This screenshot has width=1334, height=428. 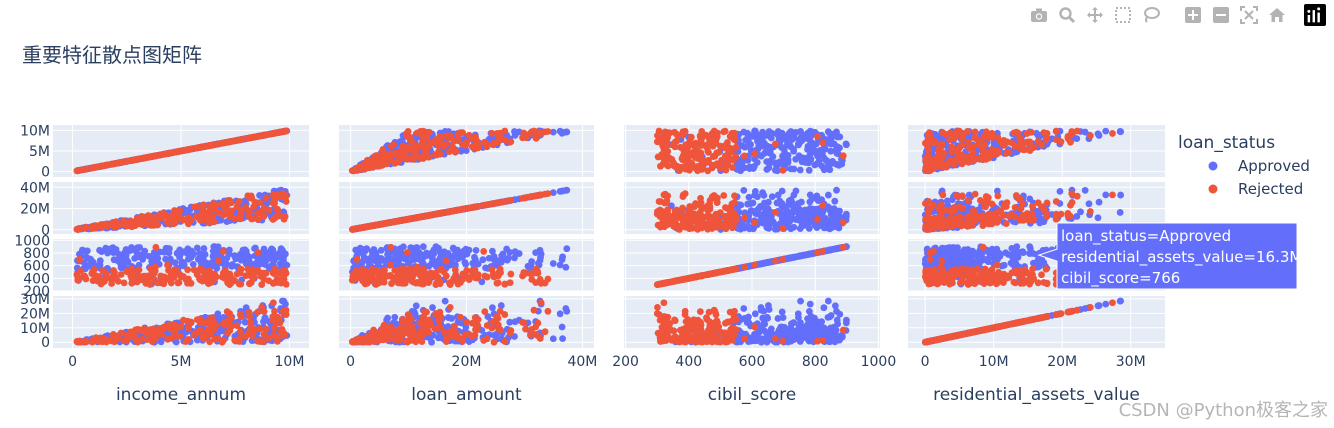 I want to click on reset-axes-icon, so click(x=1277, y=15).